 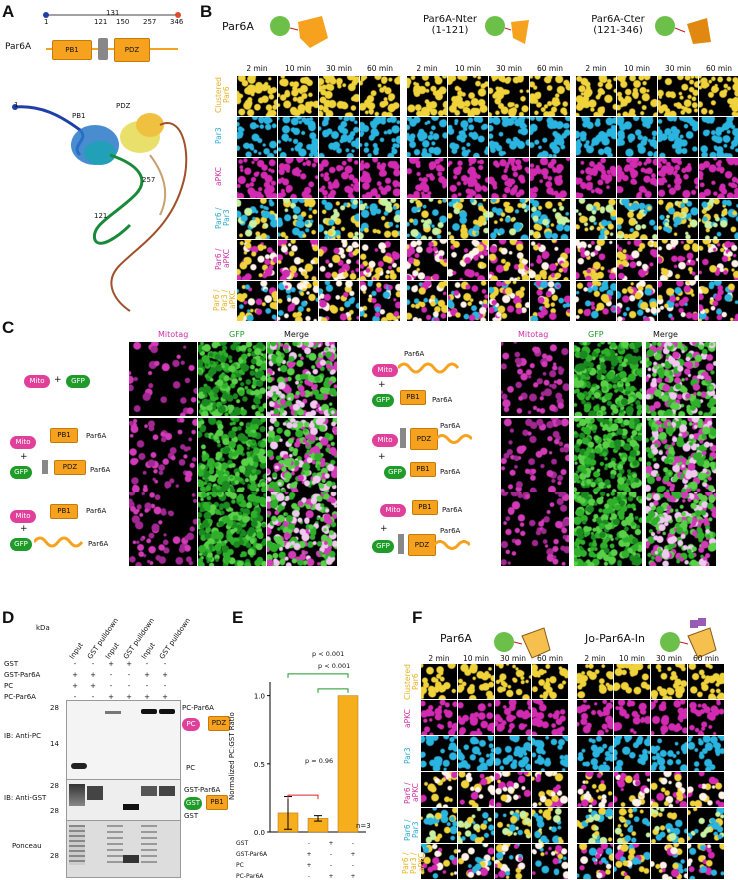 What do you see at coordinates (348, 764) in the screenshot?
I see `bar` at bounding box center [348, 764].